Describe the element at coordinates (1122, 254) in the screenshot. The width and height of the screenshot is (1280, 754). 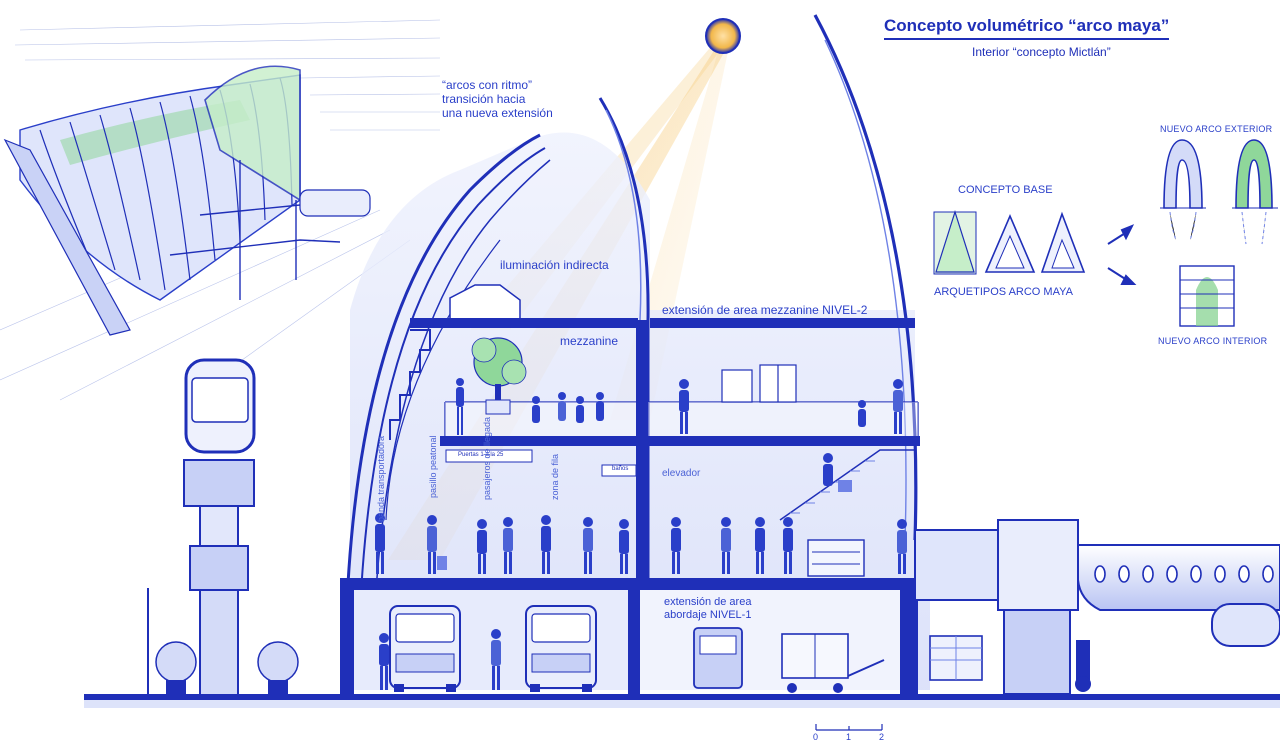
I see `arrow-icon` at that location.